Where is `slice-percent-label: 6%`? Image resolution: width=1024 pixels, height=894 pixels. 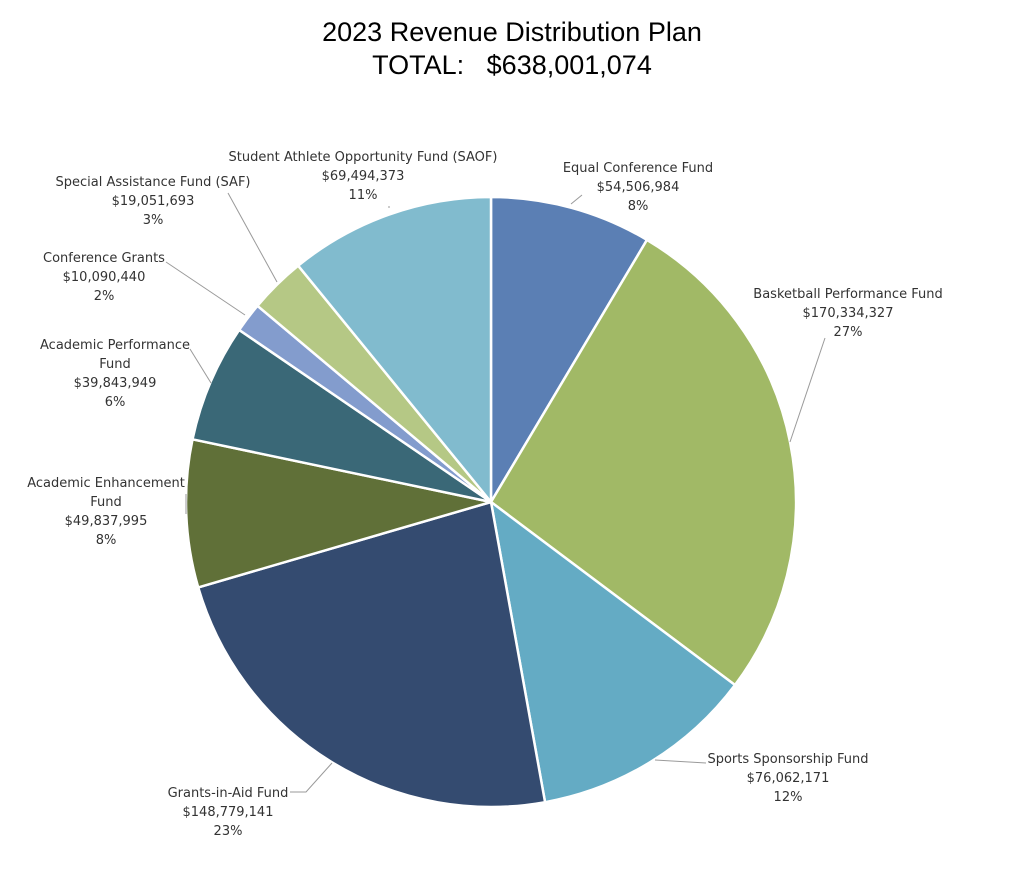 slice-percent-label: 6% is located at coordinates (115, 402).